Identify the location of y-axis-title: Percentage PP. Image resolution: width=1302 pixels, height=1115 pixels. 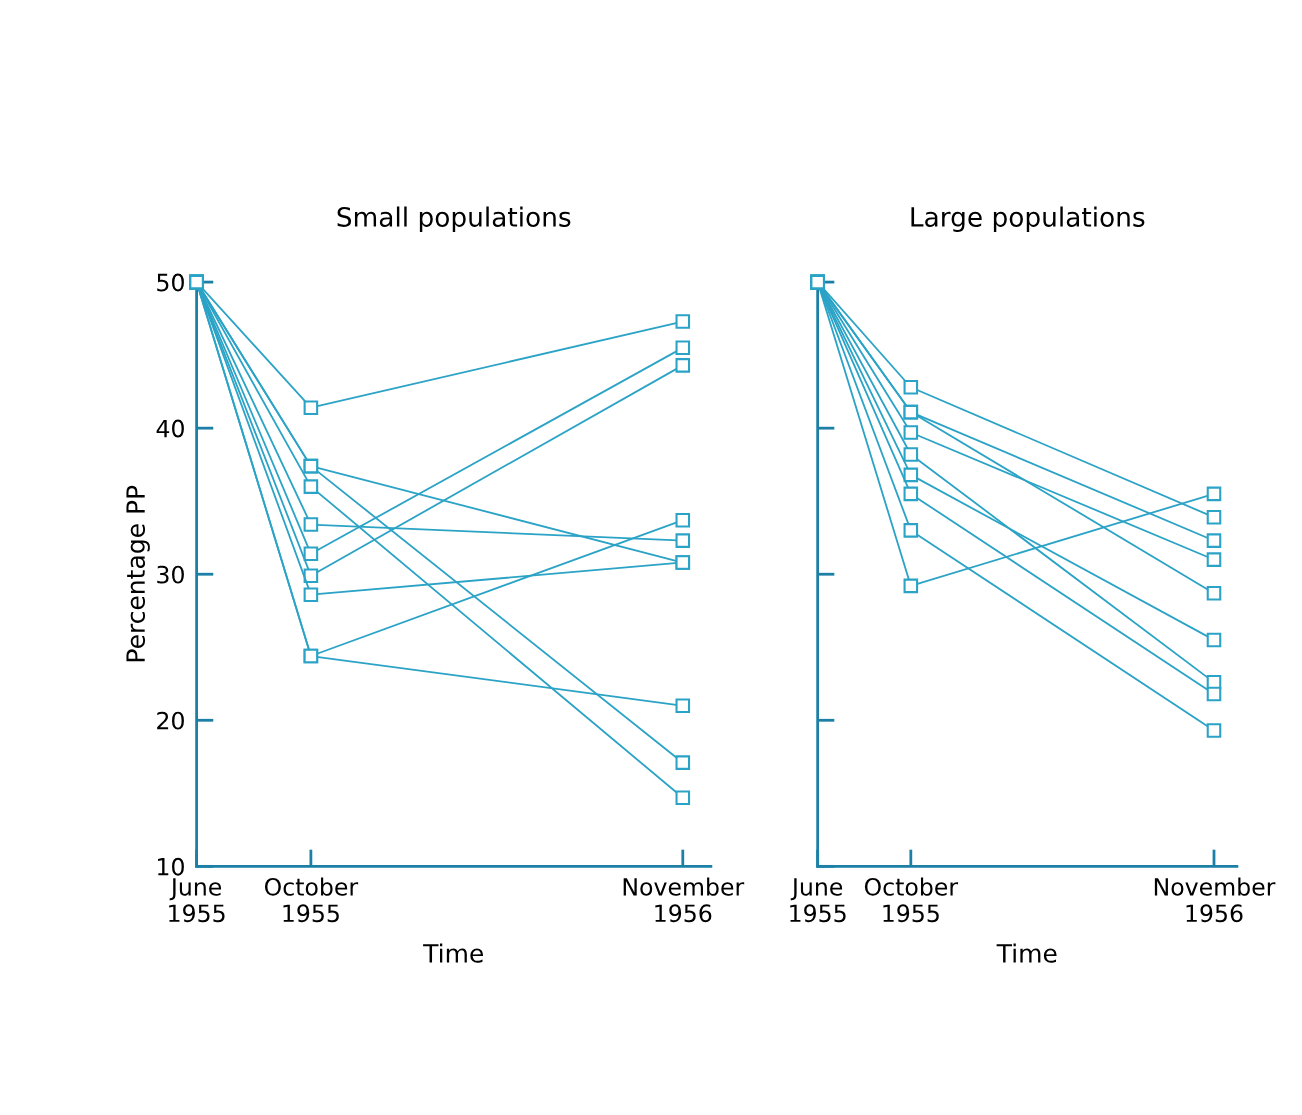
(138, 573).